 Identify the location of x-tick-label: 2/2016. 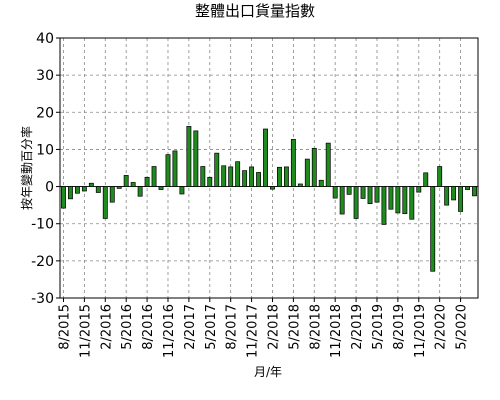
(106, 327).